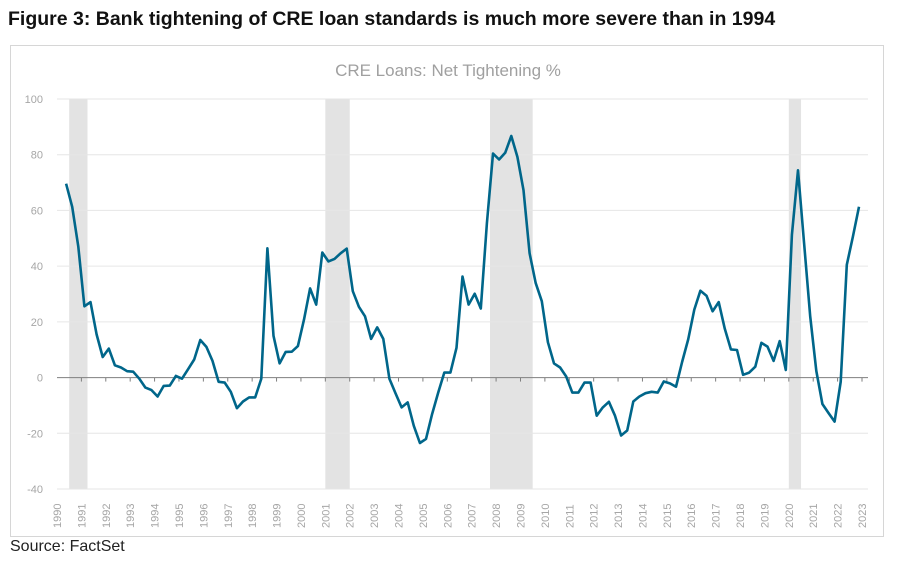 The height and width of the screenshot is (565, 903). What do you see at coordinates (37, 267) in the screenshot?
I see `y-tick-label: 40` at bounding box center [37, 267].